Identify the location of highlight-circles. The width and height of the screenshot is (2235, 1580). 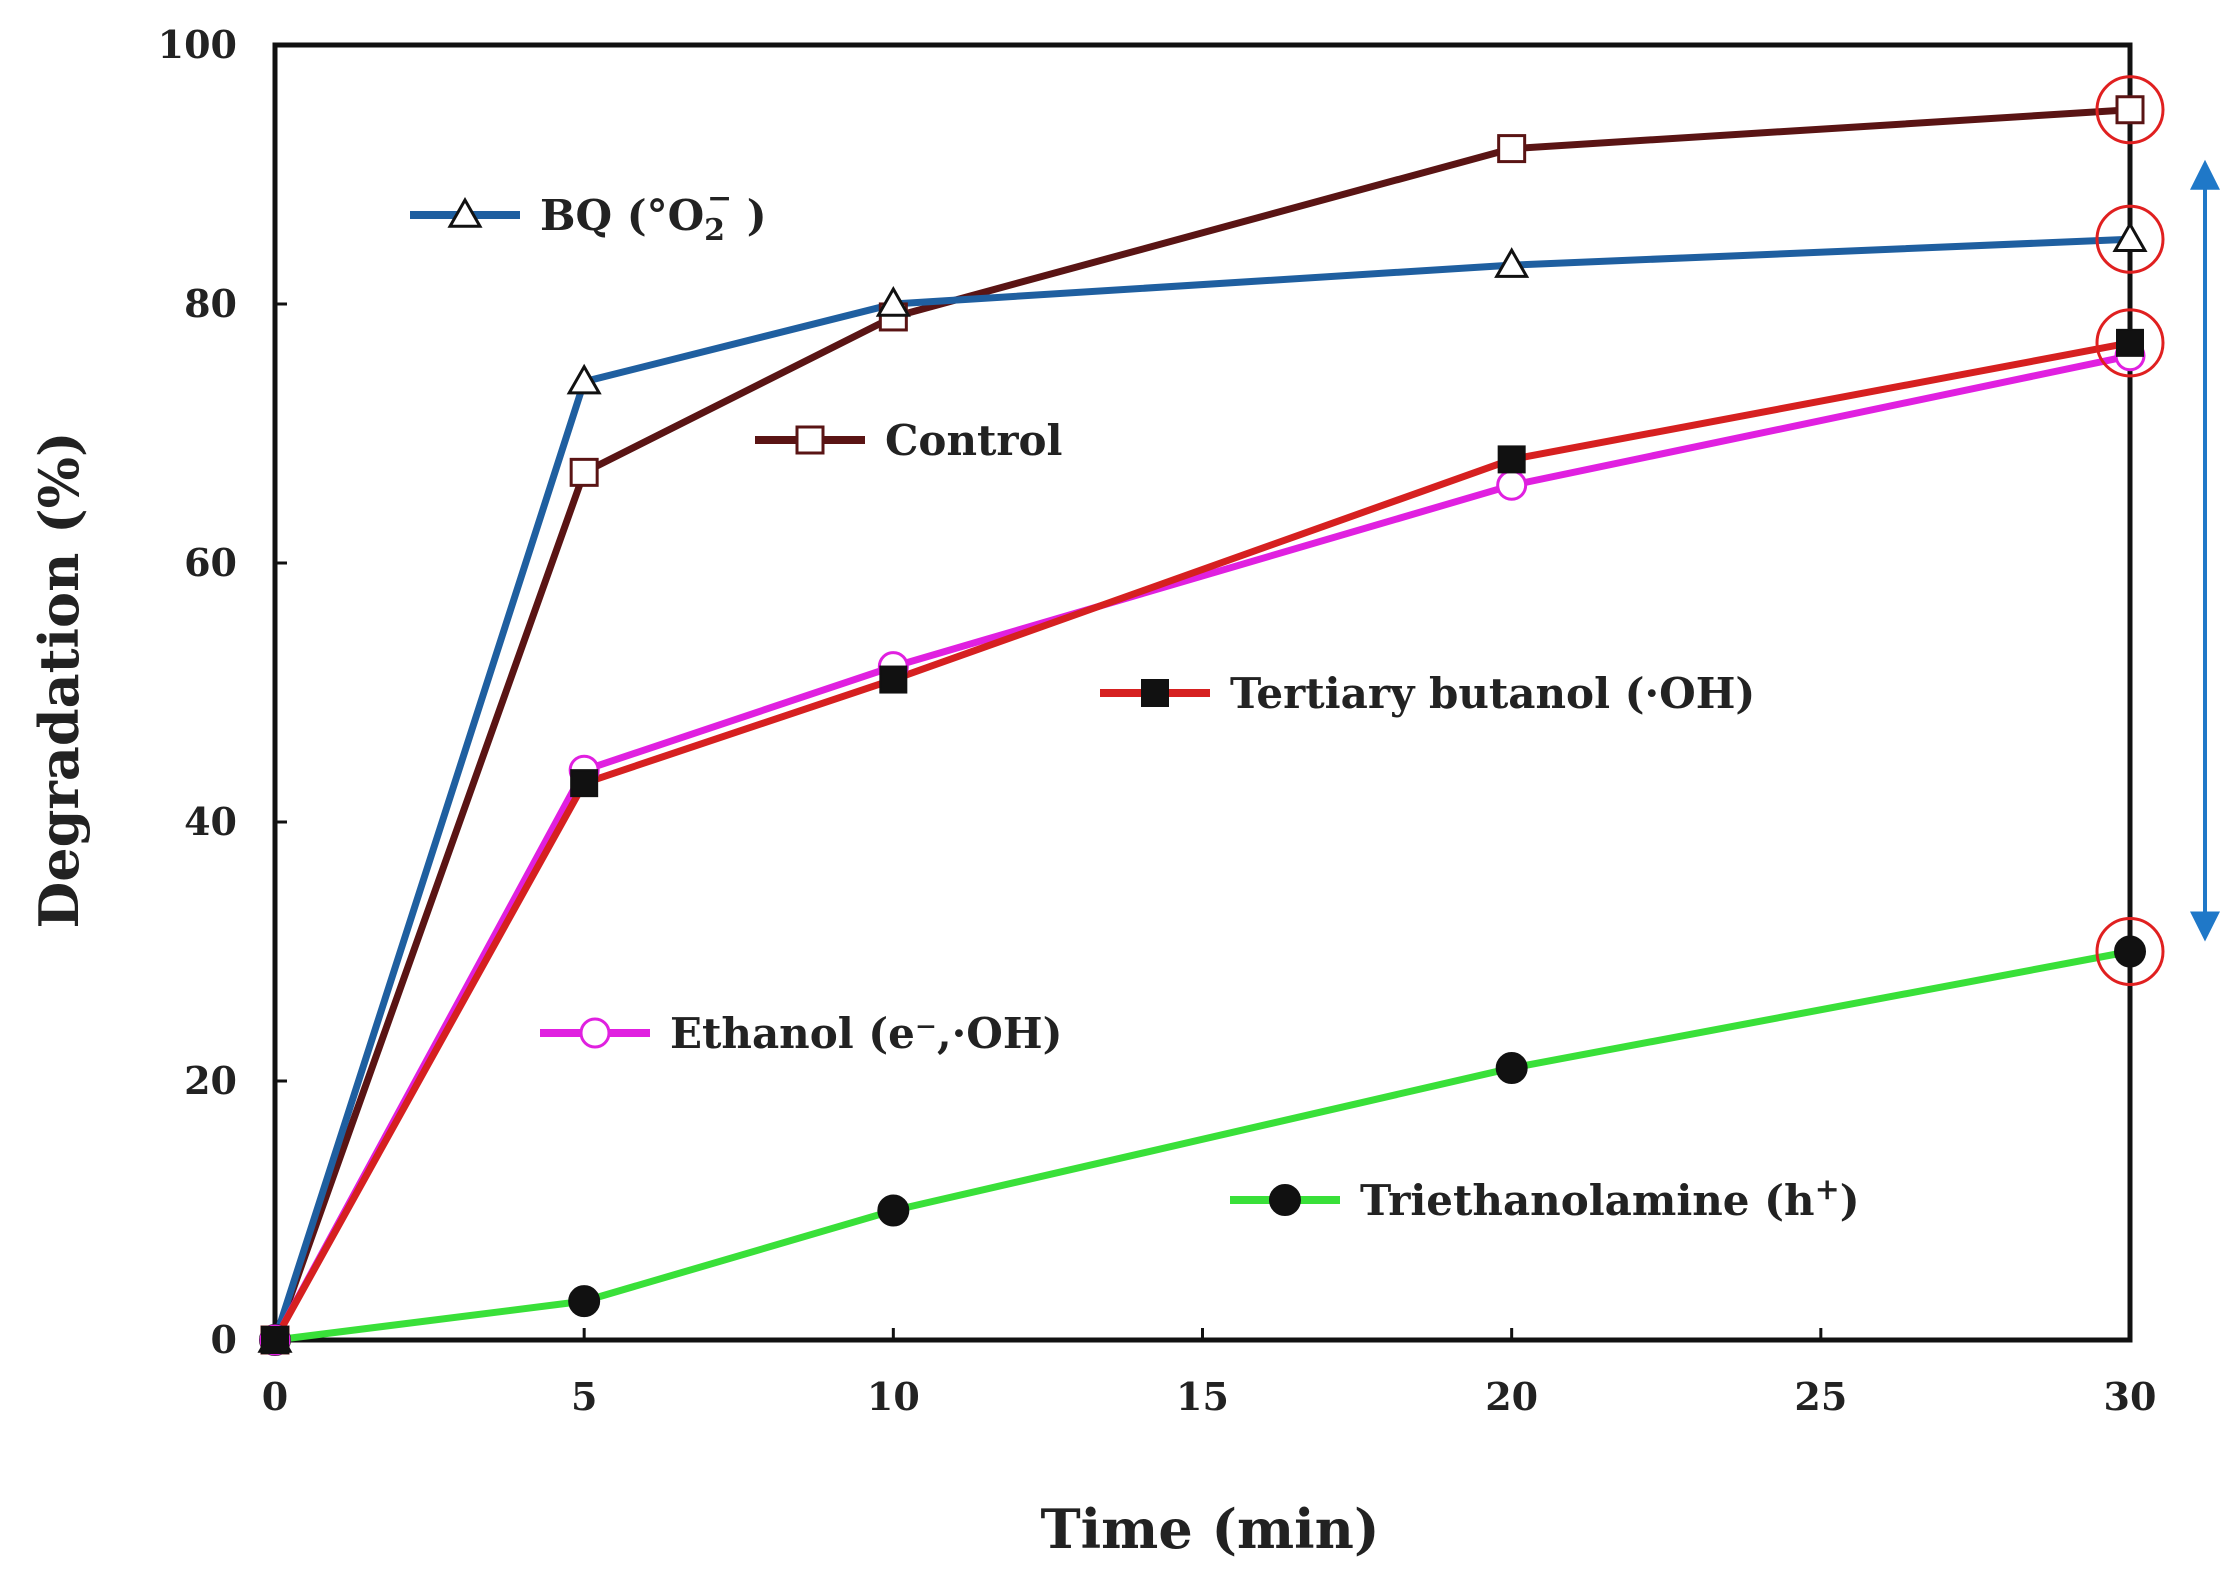
(2130, 530).